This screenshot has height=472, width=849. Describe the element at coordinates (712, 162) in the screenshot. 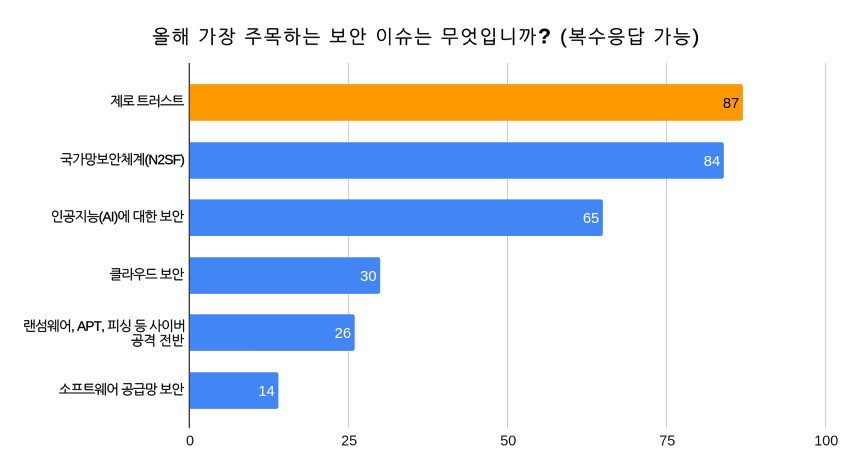

I see `svg-text: 84` at that location.